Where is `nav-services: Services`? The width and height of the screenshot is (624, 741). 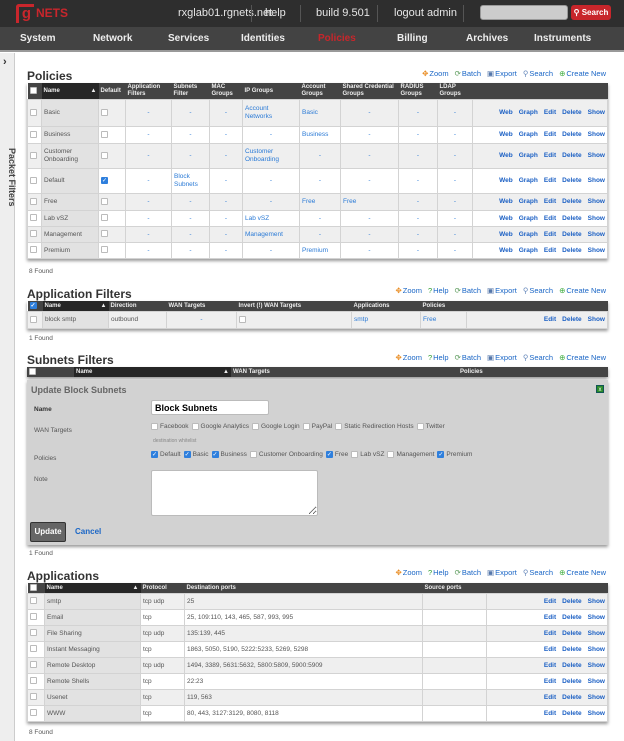
nav-services: Services is located at coordinates (189, 38).